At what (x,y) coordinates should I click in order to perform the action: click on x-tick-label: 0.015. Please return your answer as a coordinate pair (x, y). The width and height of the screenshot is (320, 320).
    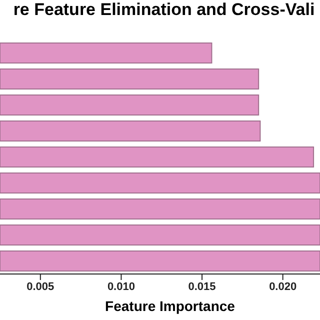
    Looking at the image, I should click on (202, 286).